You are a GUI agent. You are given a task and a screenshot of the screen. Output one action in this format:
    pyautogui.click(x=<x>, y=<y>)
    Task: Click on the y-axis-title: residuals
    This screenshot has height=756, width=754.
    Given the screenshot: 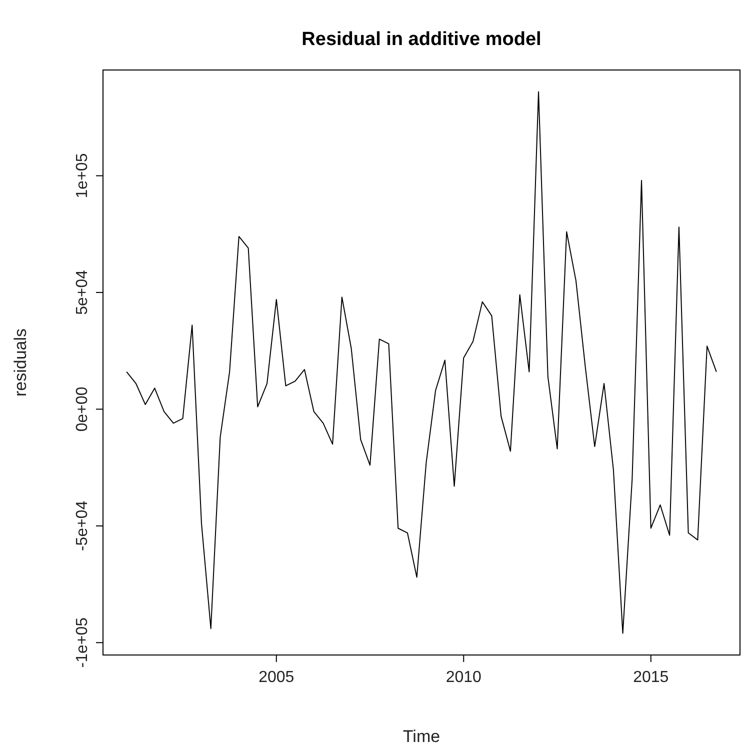 What is the action you would take?
    pyautogui.click(x=20, y=362)
    